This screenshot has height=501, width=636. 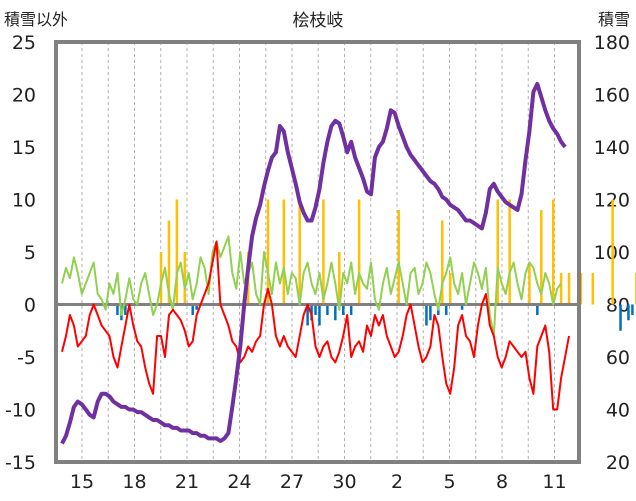 What do you see at coordinates (618, 358) in the screenshot?
I see `y-tick-label-right: 60` at bounding box center [618, 358].